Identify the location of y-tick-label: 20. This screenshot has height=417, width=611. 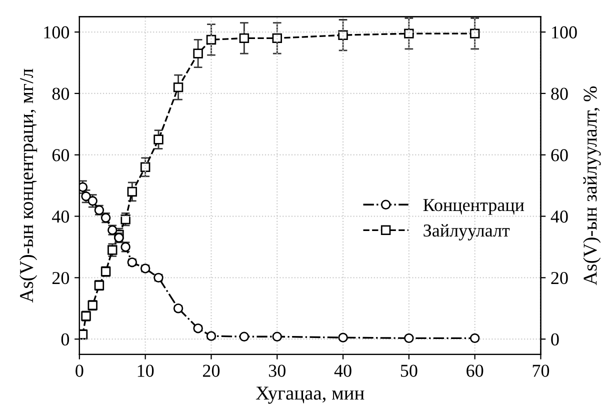
(61, 278).